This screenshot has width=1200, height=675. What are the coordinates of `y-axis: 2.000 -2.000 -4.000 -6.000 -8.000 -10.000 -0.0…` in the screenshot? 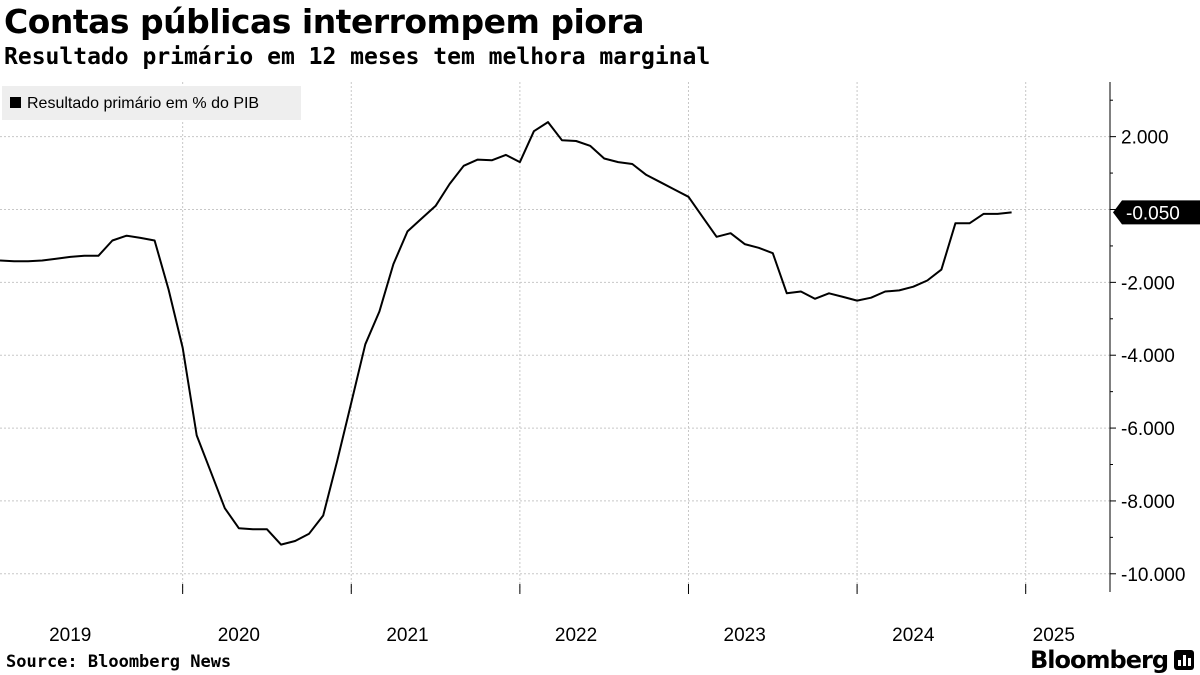 It's located at (1154, 337).